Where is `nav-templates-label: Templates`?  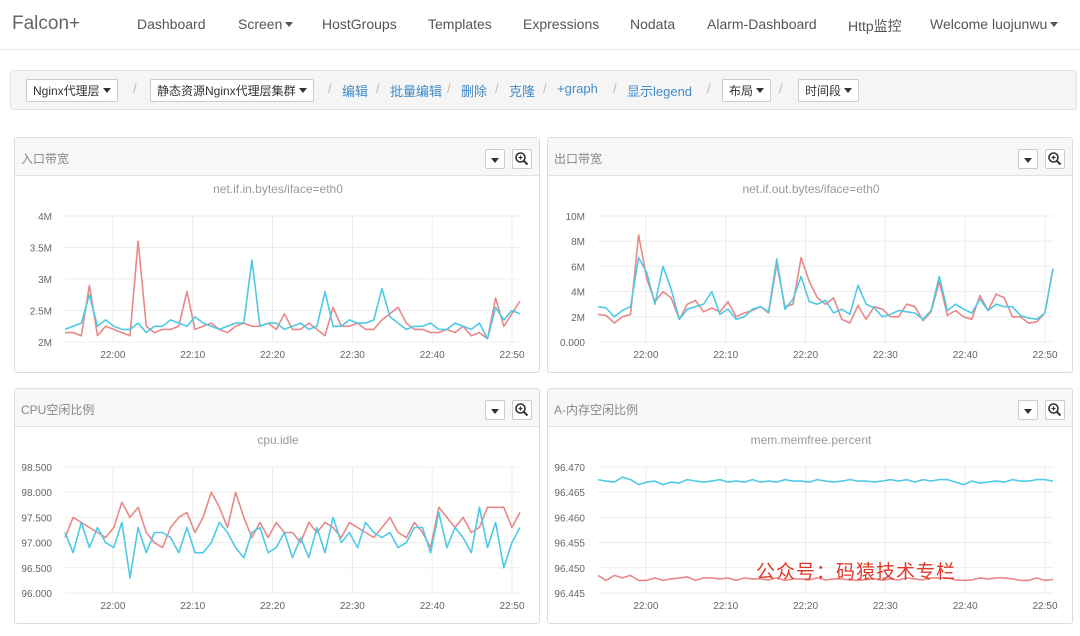
nav-templates-label: Templates is located at coordinates (460, 24).